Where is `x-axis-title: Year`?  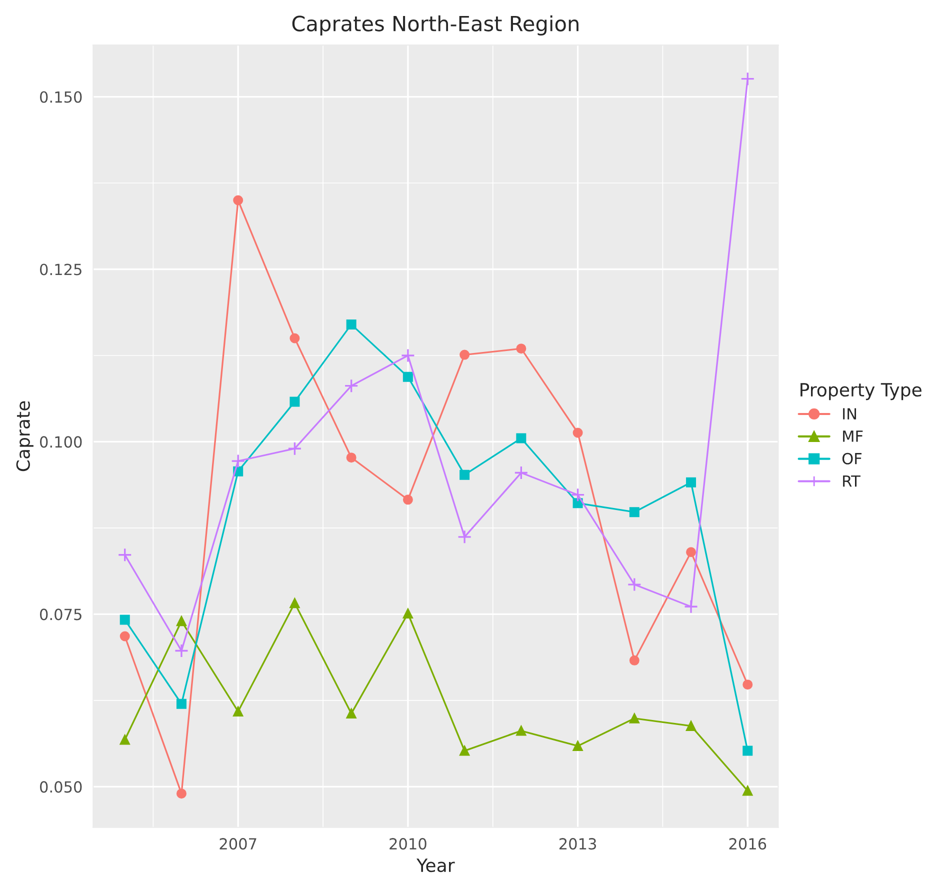 x-axis-title: Year is located at coordinates (435, 865).